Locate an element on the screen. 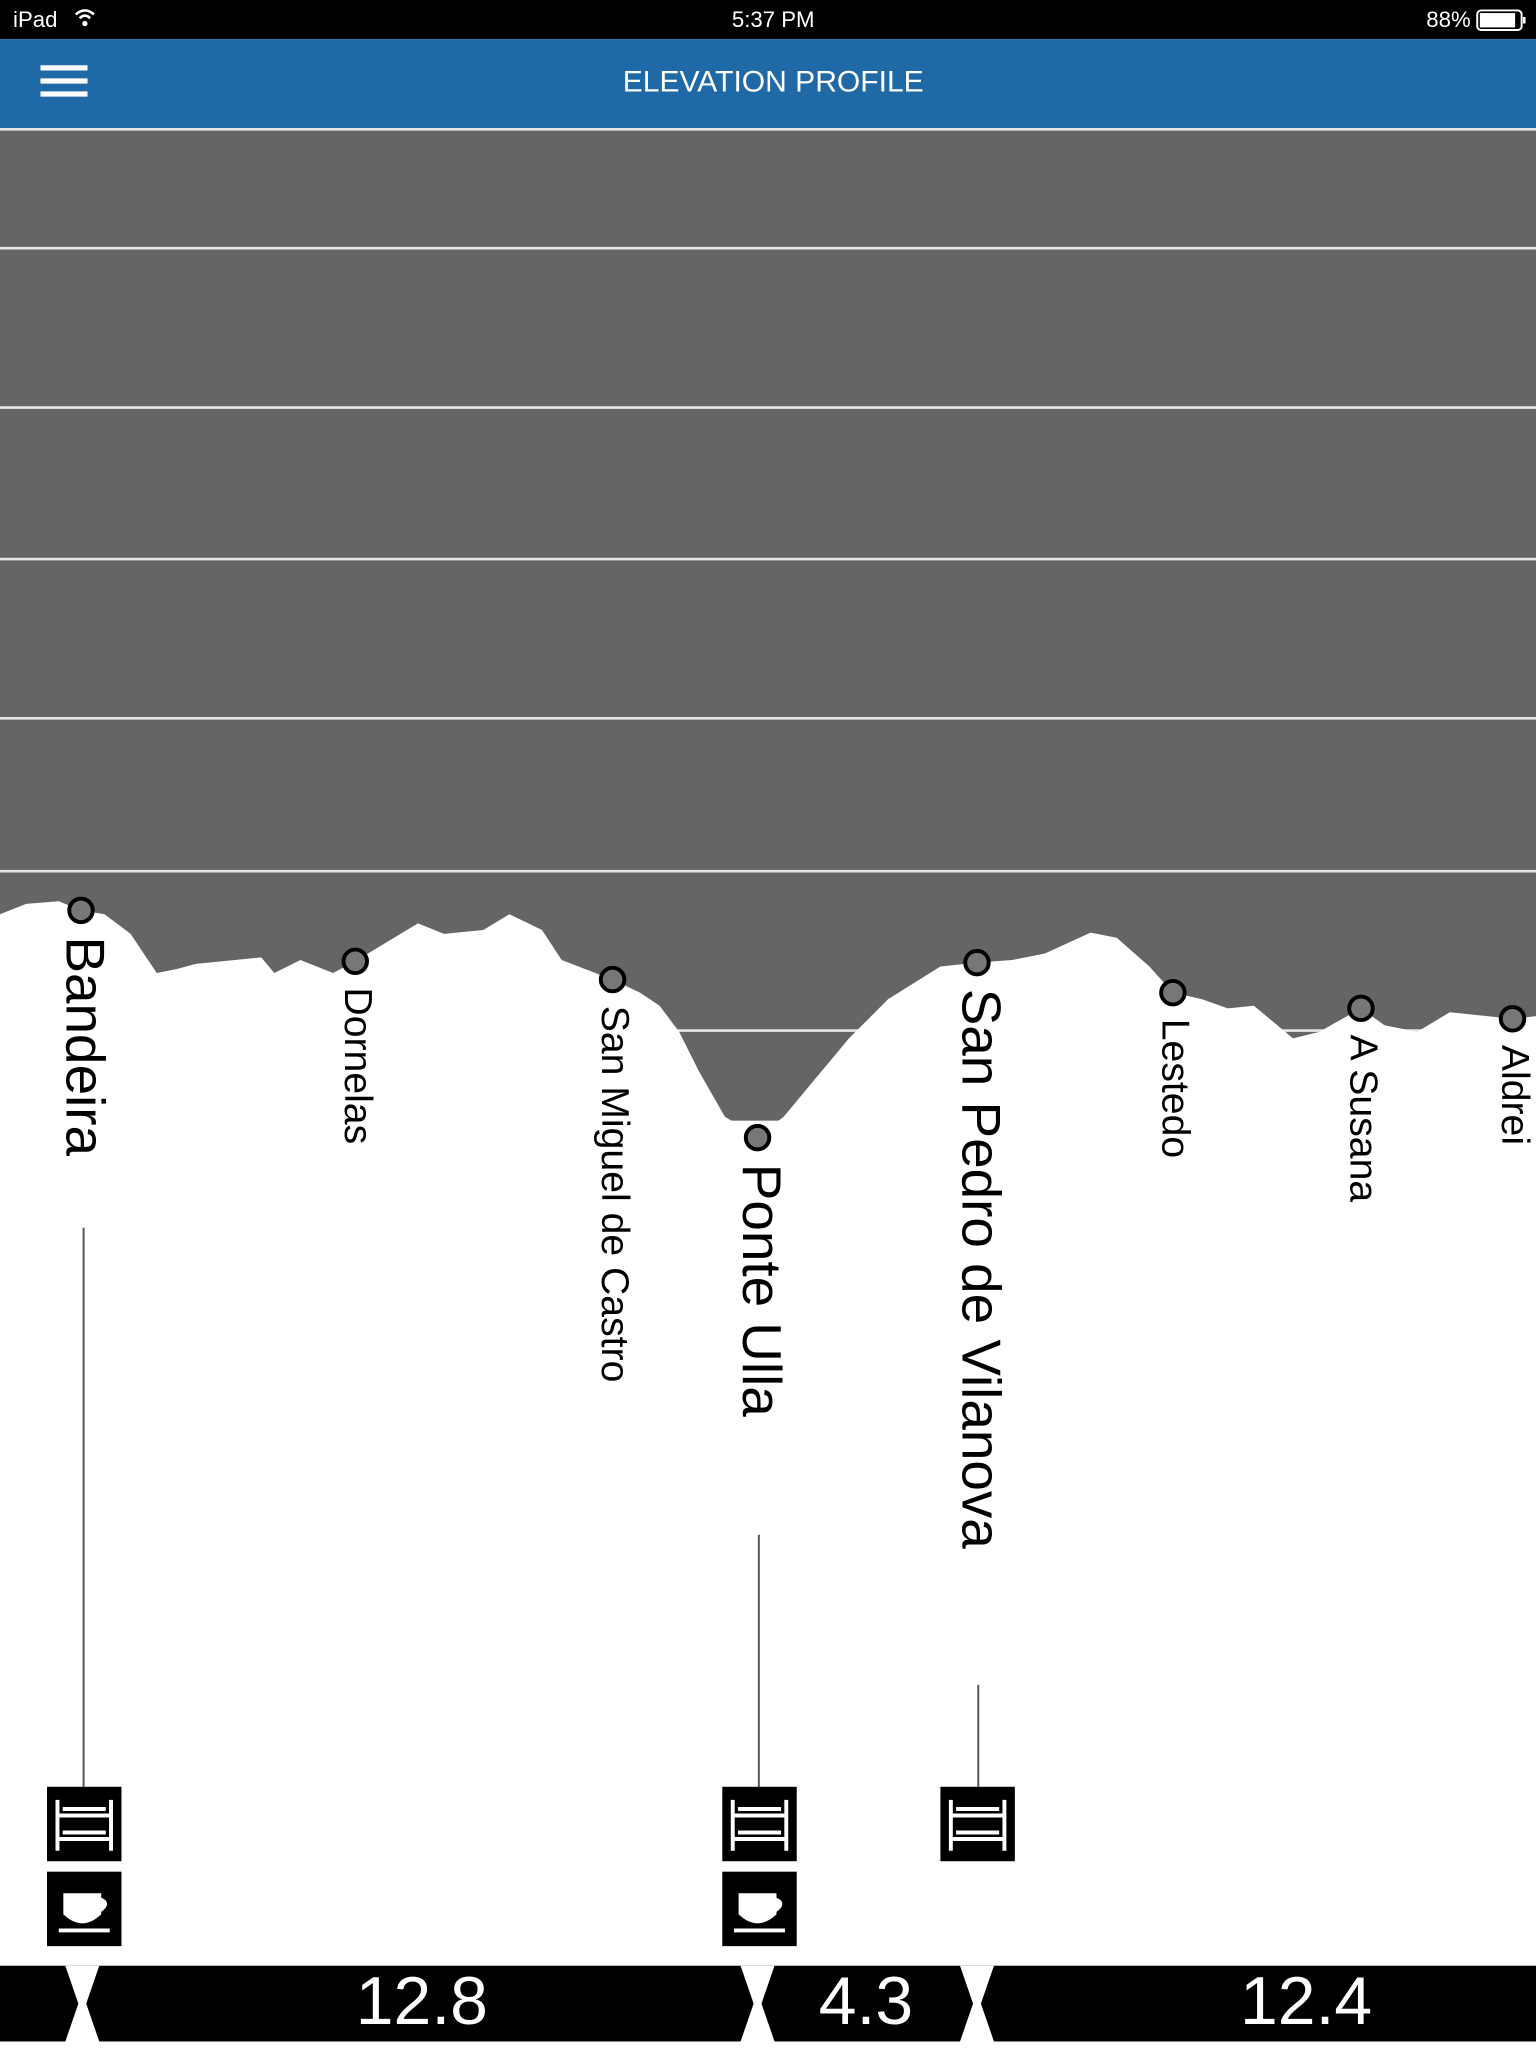  battery-icon is located at coordinates (1499, 20).